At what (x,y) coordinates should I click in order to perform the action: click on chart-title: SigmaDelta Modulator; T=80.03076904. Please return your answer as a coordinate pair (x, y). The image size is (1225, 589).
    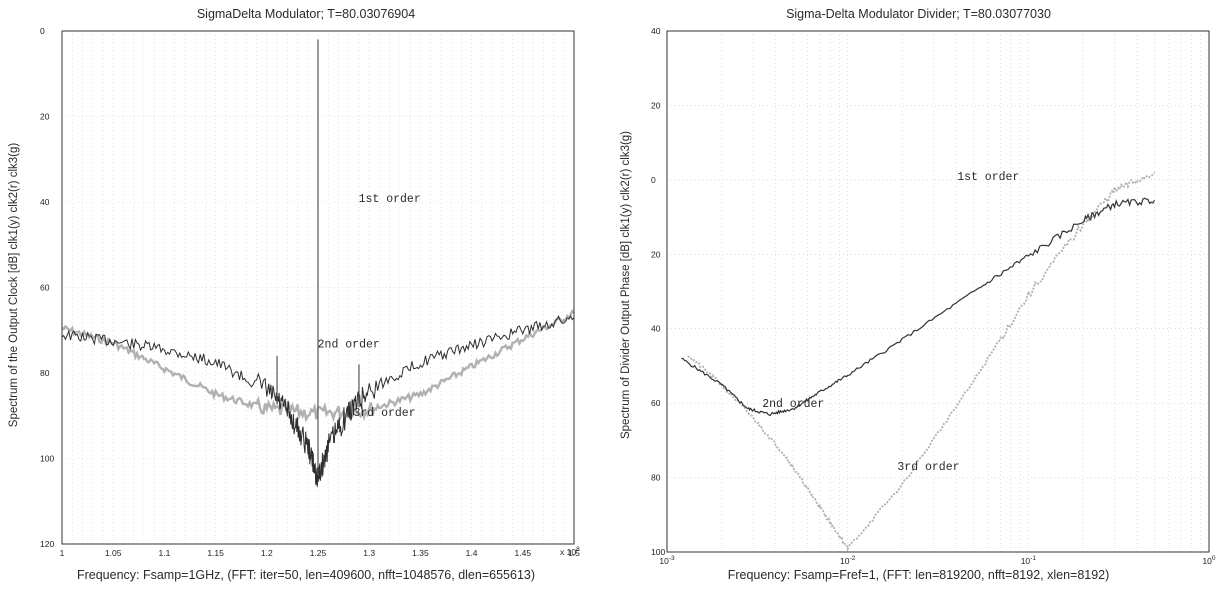
    Looking at the image, I should click on (306, 14).